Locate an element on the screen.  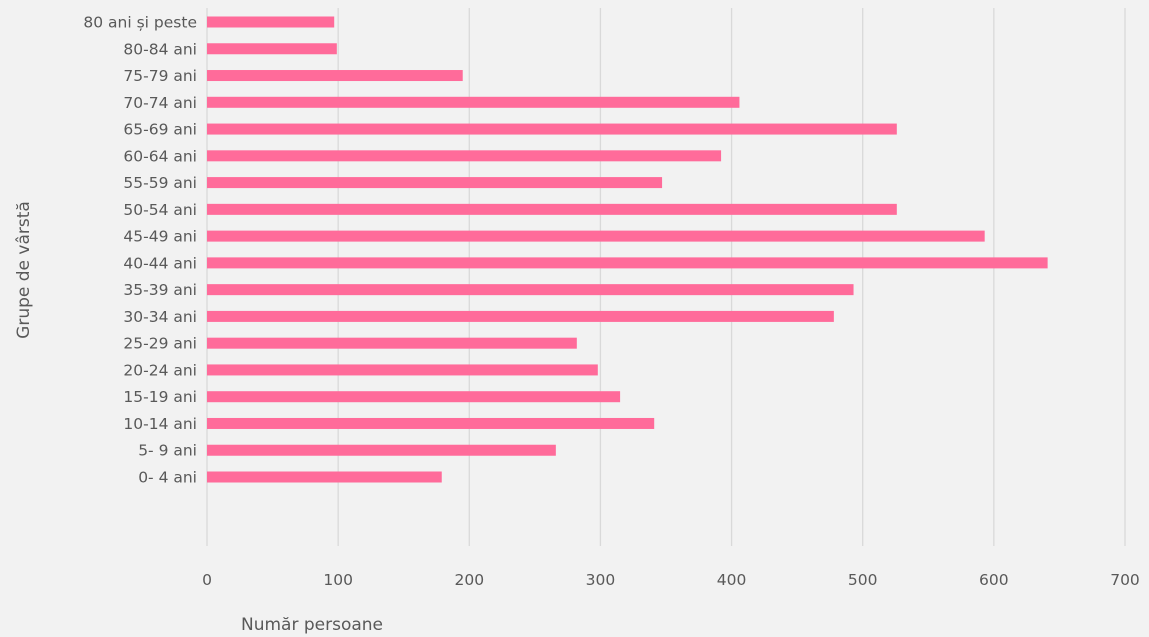
x-tick-label: 300 is located at coordinates (601, 580).